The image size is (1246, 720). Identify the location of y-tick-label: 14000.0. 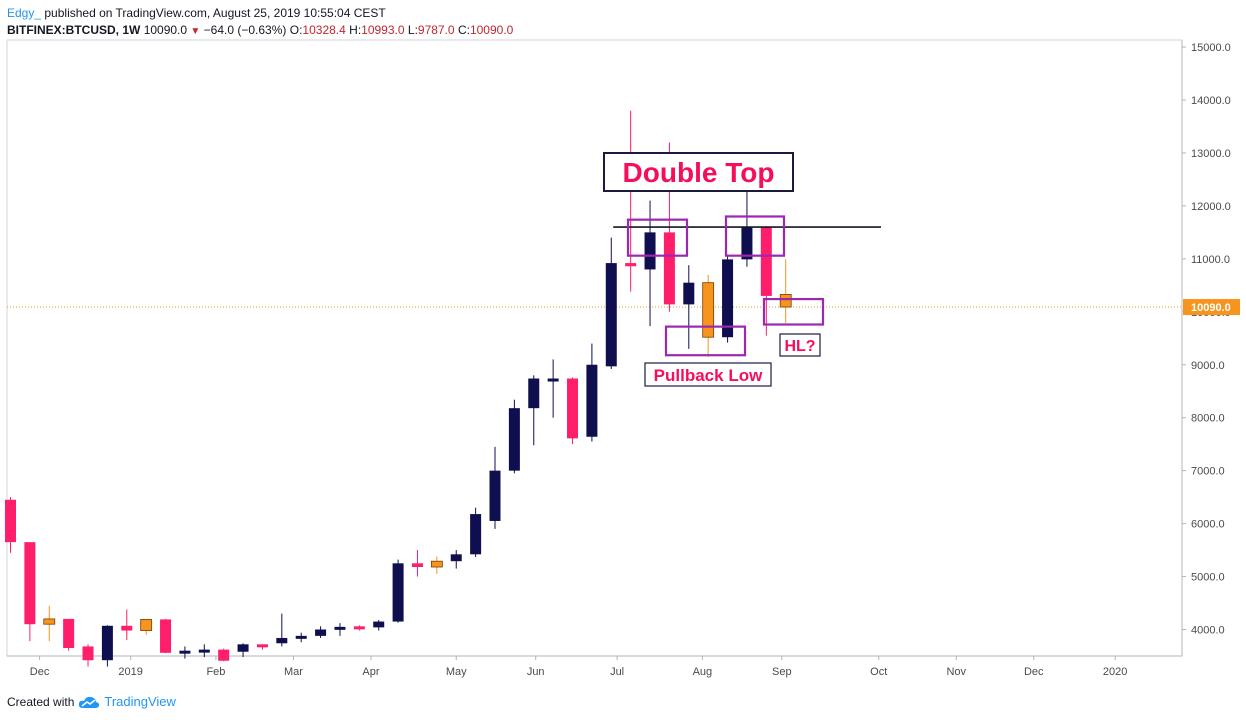
(1211, 101).